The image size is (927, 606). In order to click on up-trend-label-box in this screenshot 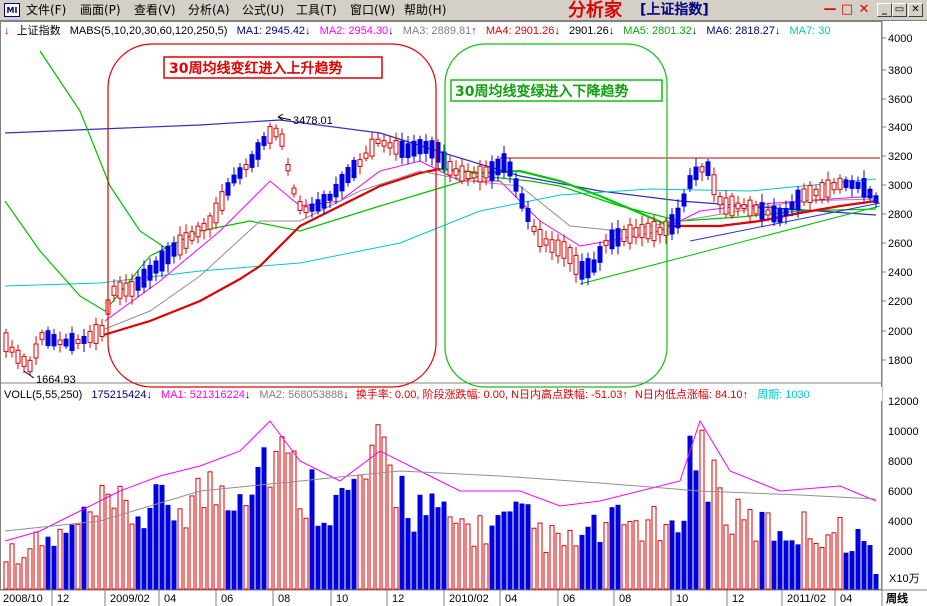, I will do `click(273, 67)`.